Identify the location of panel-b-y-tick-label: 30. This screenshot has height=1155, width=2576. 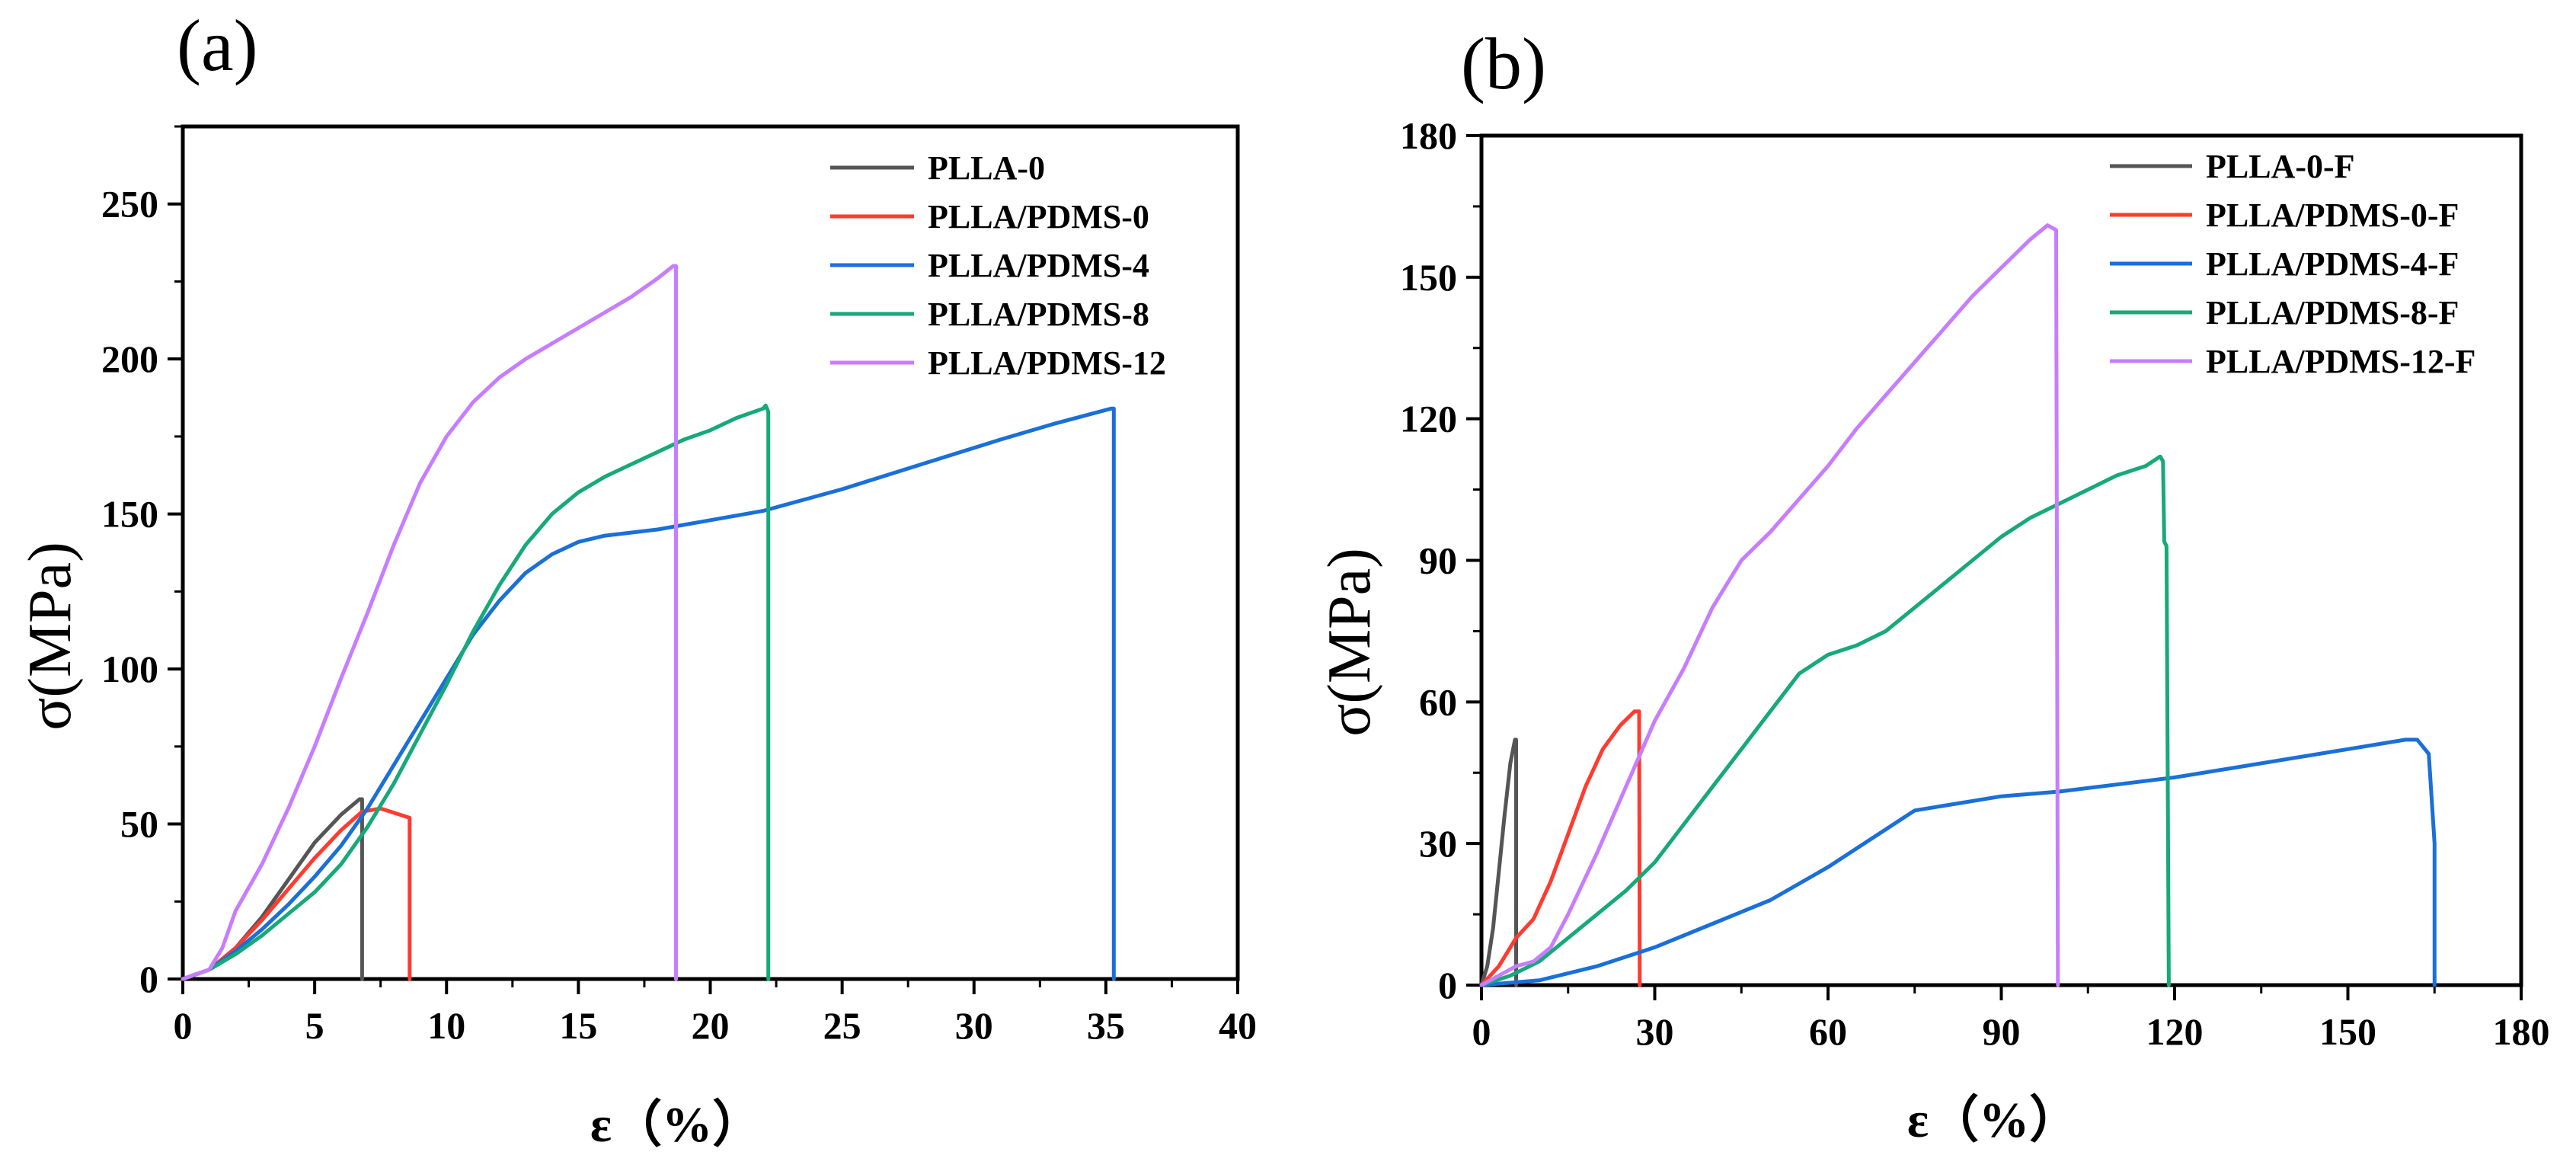
(1438, 843).